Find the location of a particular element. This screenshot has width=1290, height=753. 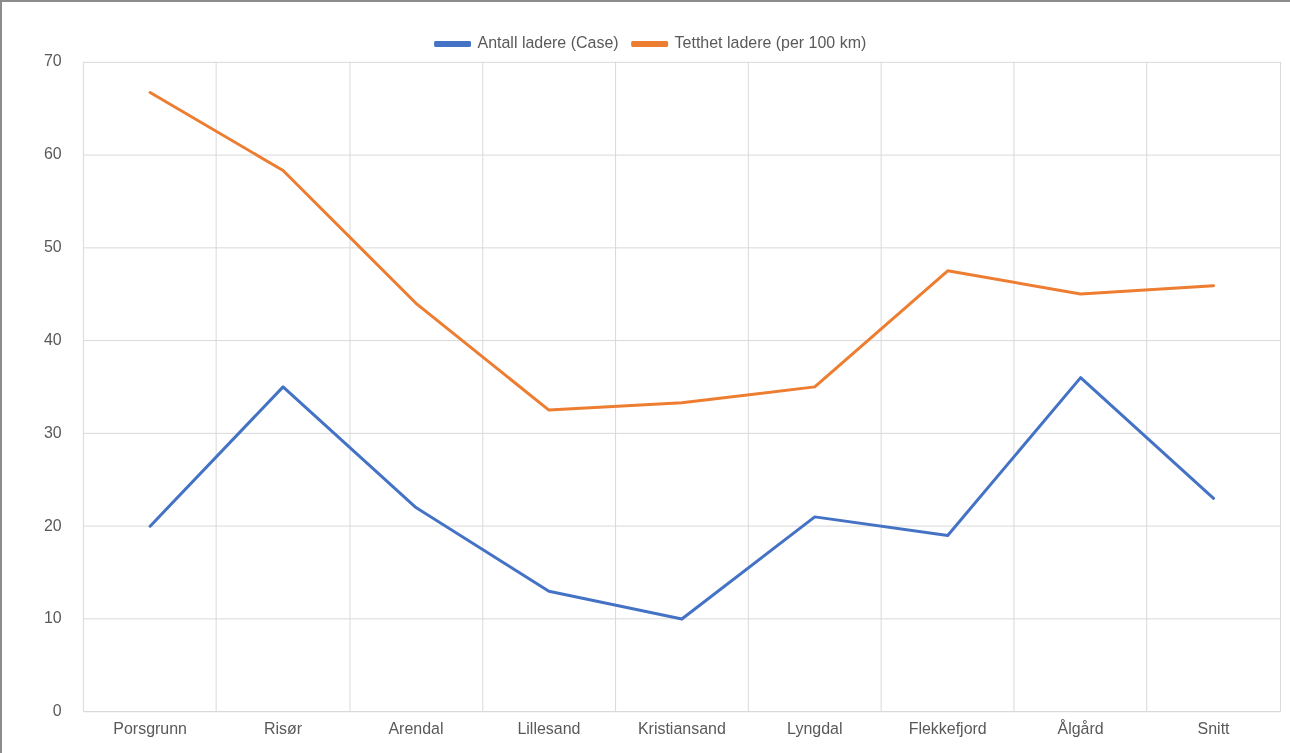

y-tick-label: 0 is located at coordinates (57, 711).